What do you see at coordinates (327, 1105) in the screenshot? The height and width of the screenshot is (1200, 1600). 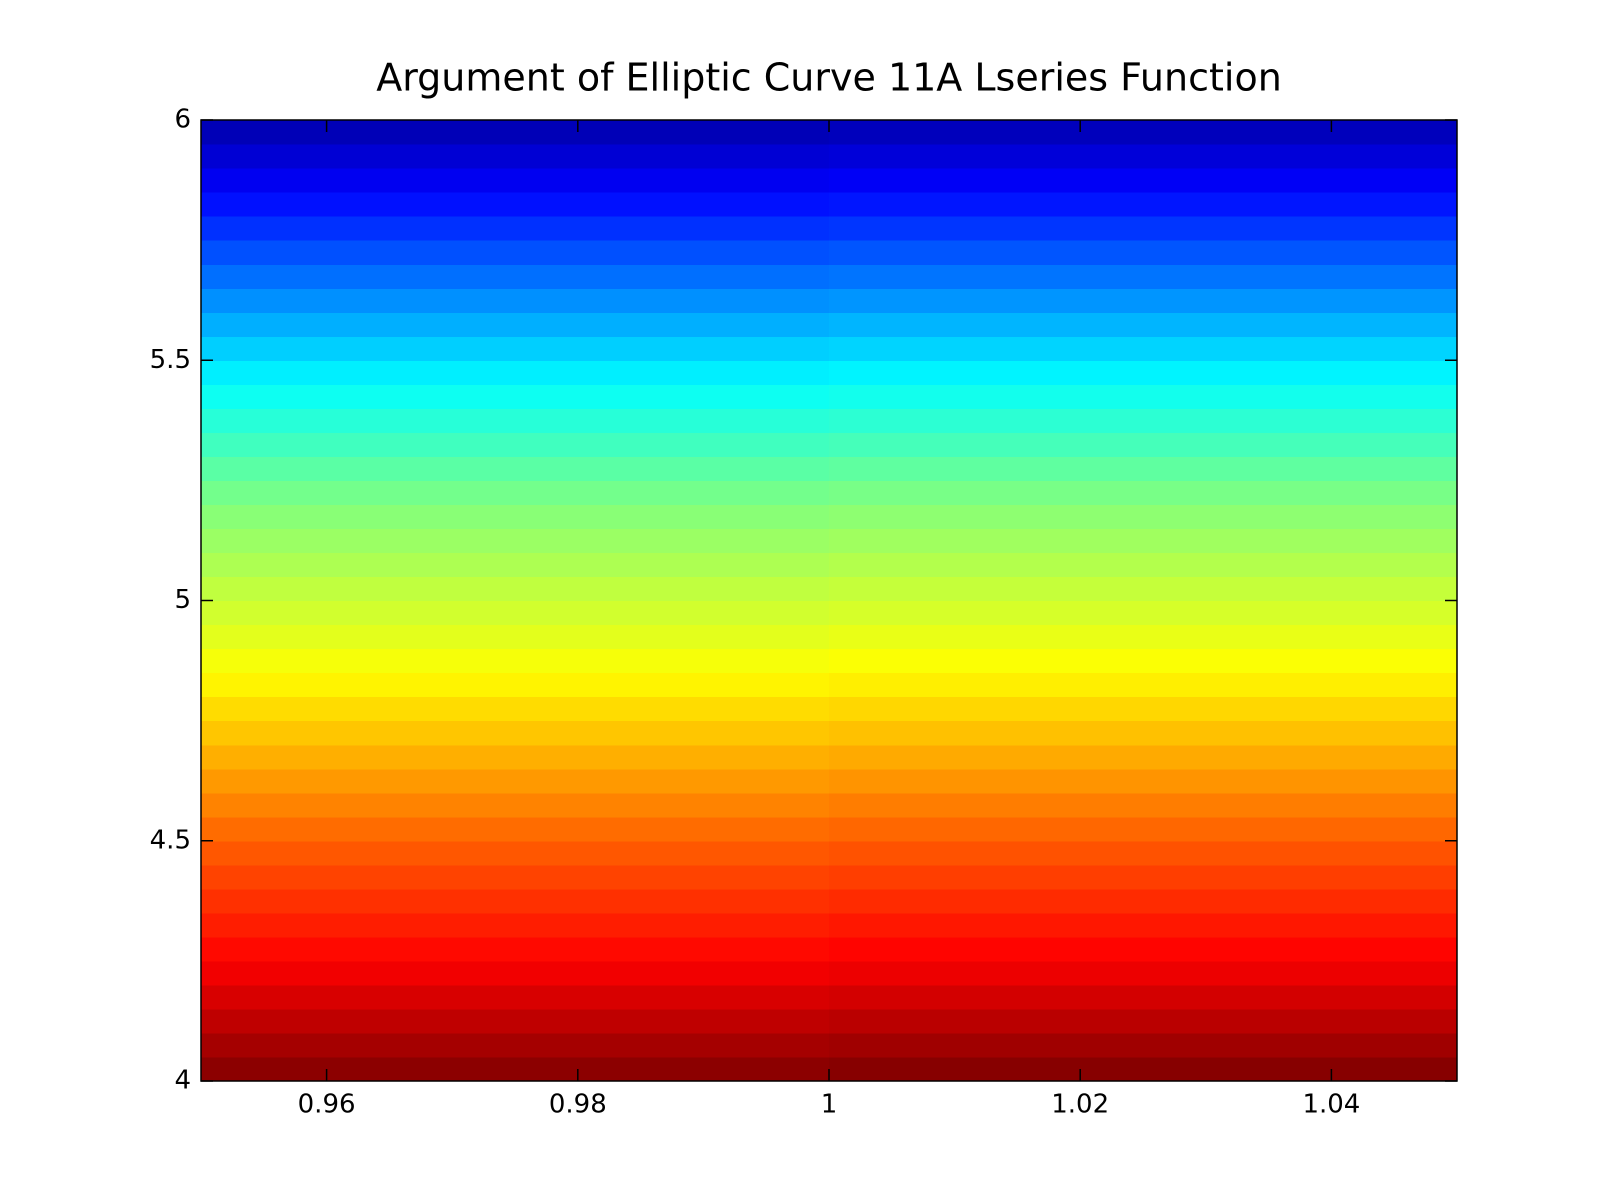 I see `x-tick-label: 0.96` at bounding box center [327, 1105].